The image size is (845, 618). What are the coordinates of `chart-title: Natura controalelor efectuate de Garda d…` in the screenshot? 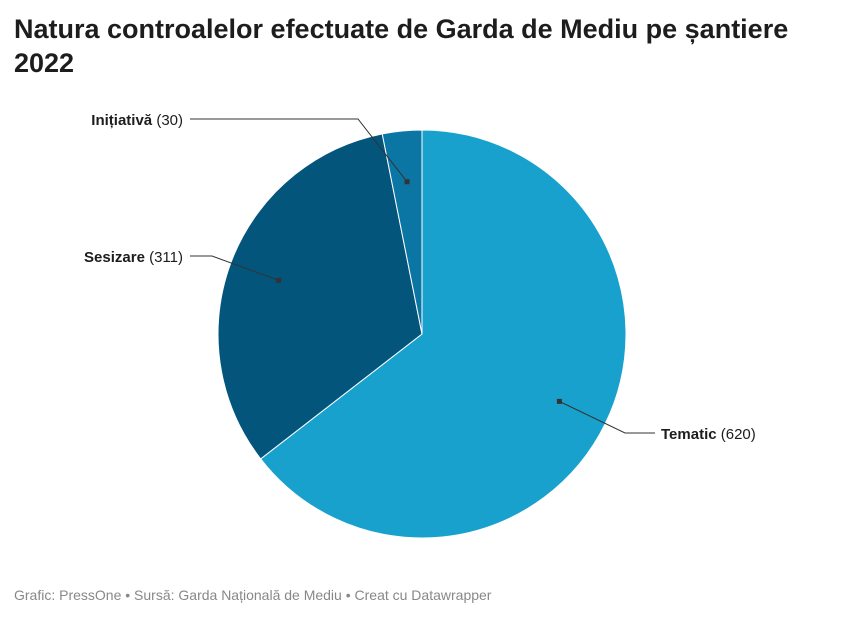 It's located at (401, 46).